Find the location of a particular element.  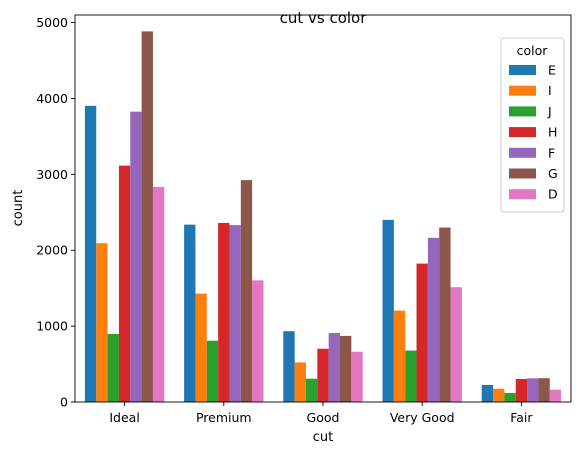

y-tick-label: 2000 is located at coordinates (52, 250).